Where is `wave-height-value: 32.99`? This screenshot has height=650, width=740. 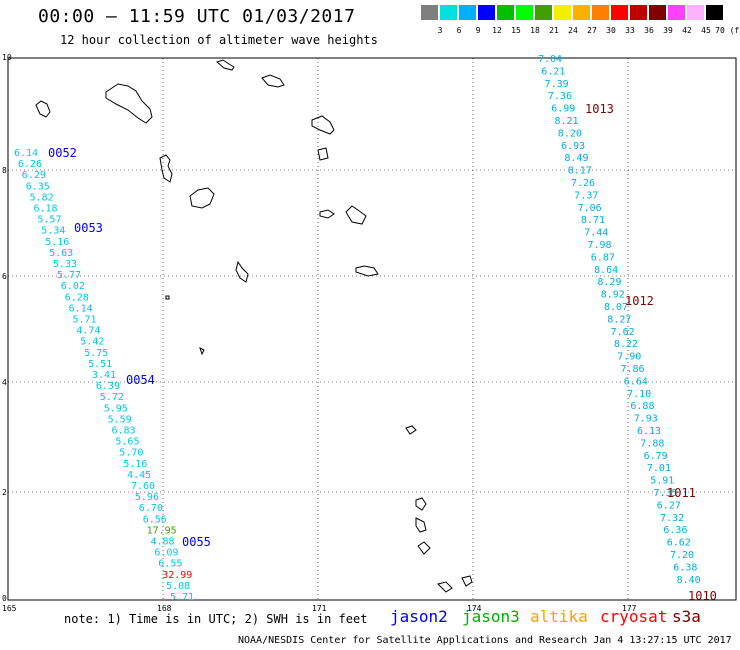
wave-height-value: 32.99 is located at coordinates (177, 575).